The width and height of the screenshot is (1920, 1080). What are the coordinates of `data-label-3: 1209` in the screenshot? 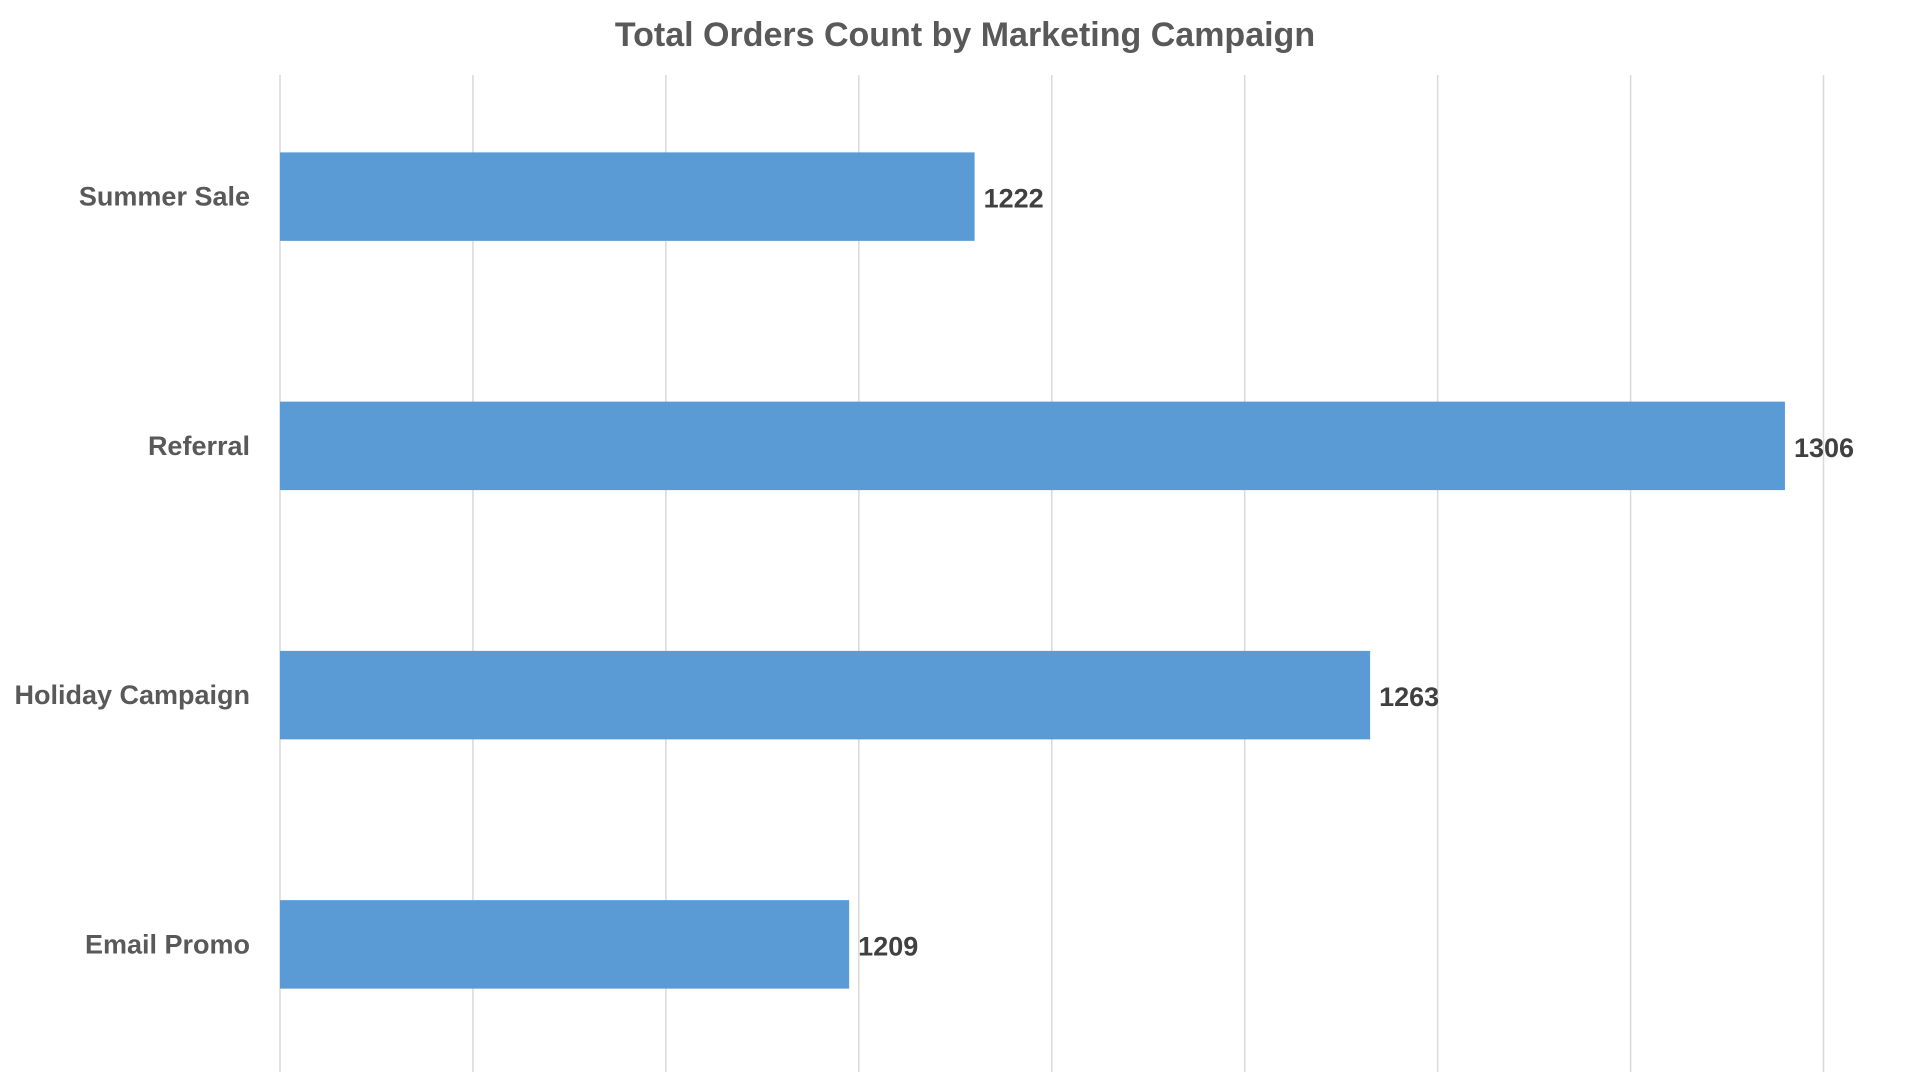 It's located at (888, 946).